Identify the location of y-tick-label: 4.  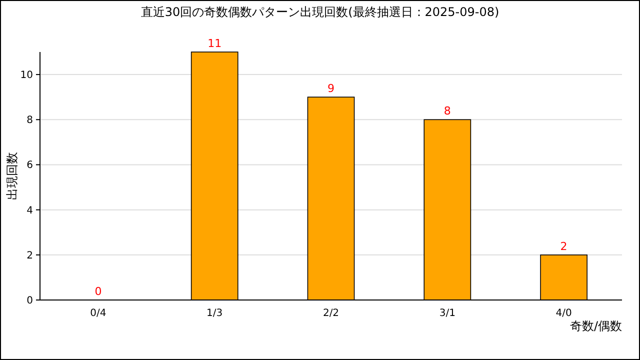
(29, 210).